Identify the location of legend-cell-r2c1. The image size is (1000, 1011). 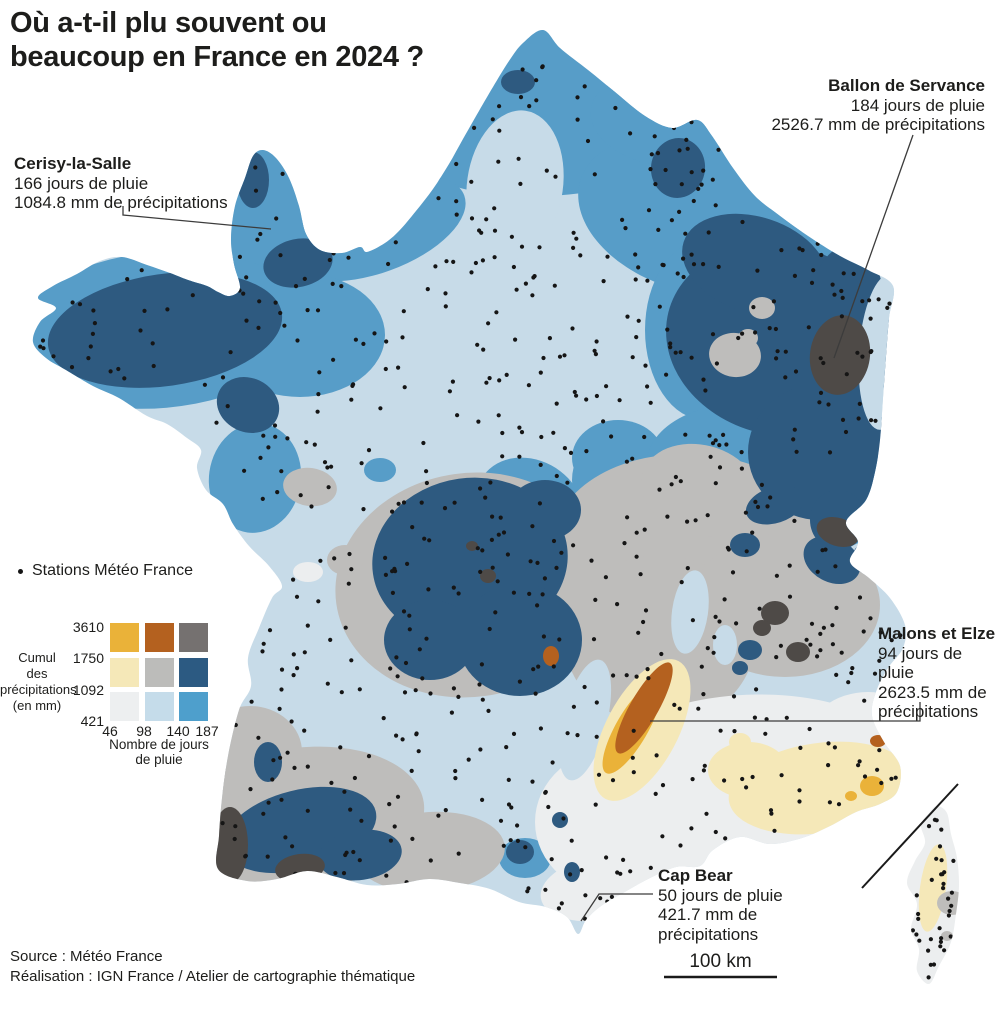
(159, 706).